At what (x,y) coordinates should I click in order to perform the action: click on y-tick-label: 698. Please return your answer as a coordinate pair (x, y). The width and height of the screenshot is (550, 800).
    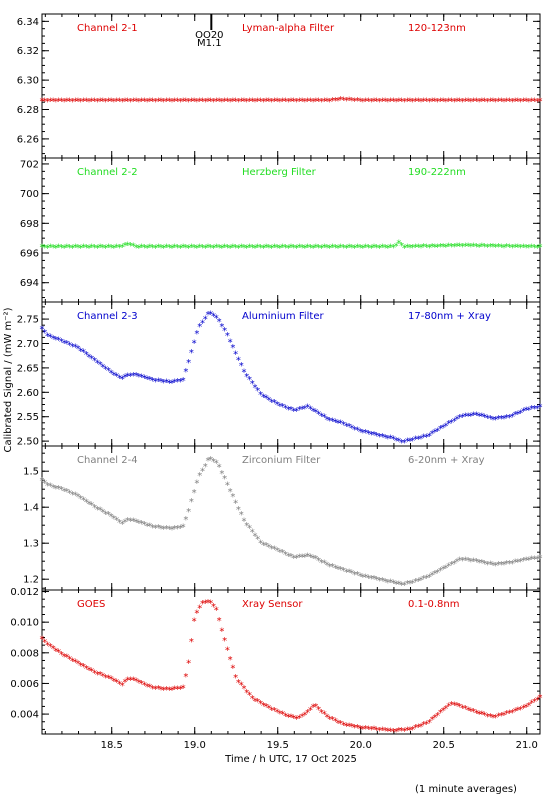
    Looking at the image, I should click on (29, 224).